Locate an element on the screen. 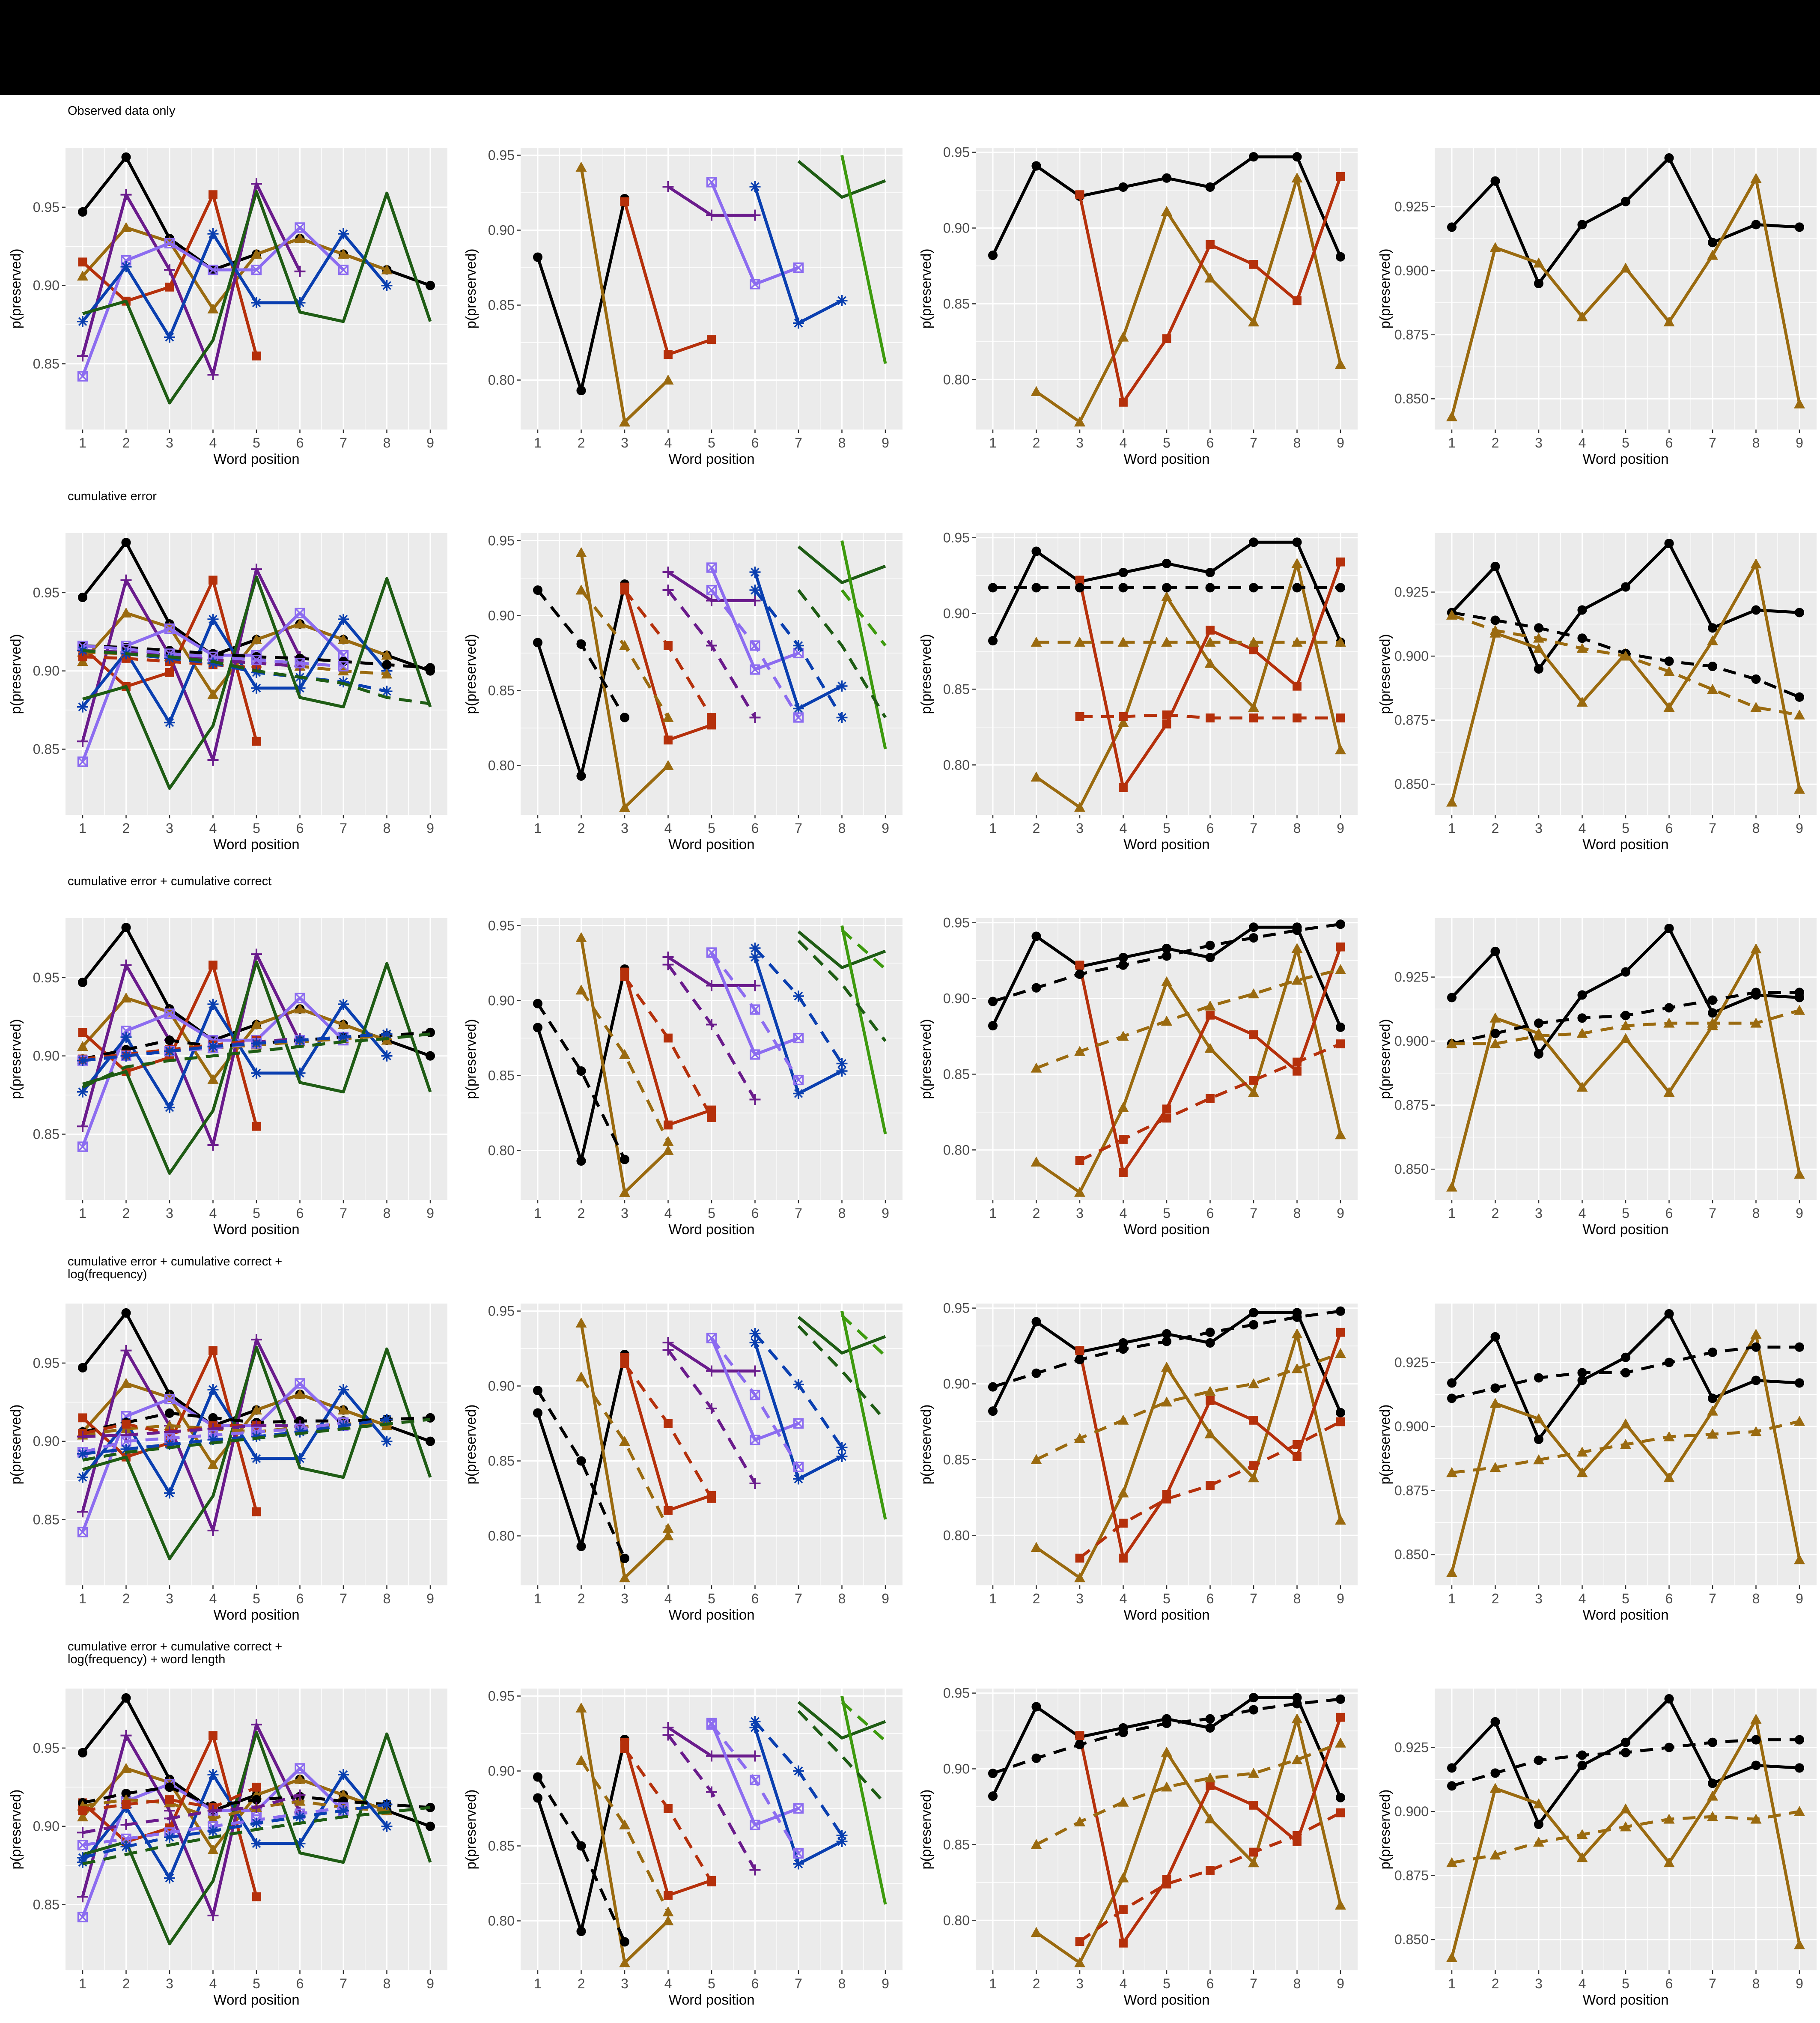 The image size is (1820, 2023). observed-series-len2 is located at coordinates (863, 259).